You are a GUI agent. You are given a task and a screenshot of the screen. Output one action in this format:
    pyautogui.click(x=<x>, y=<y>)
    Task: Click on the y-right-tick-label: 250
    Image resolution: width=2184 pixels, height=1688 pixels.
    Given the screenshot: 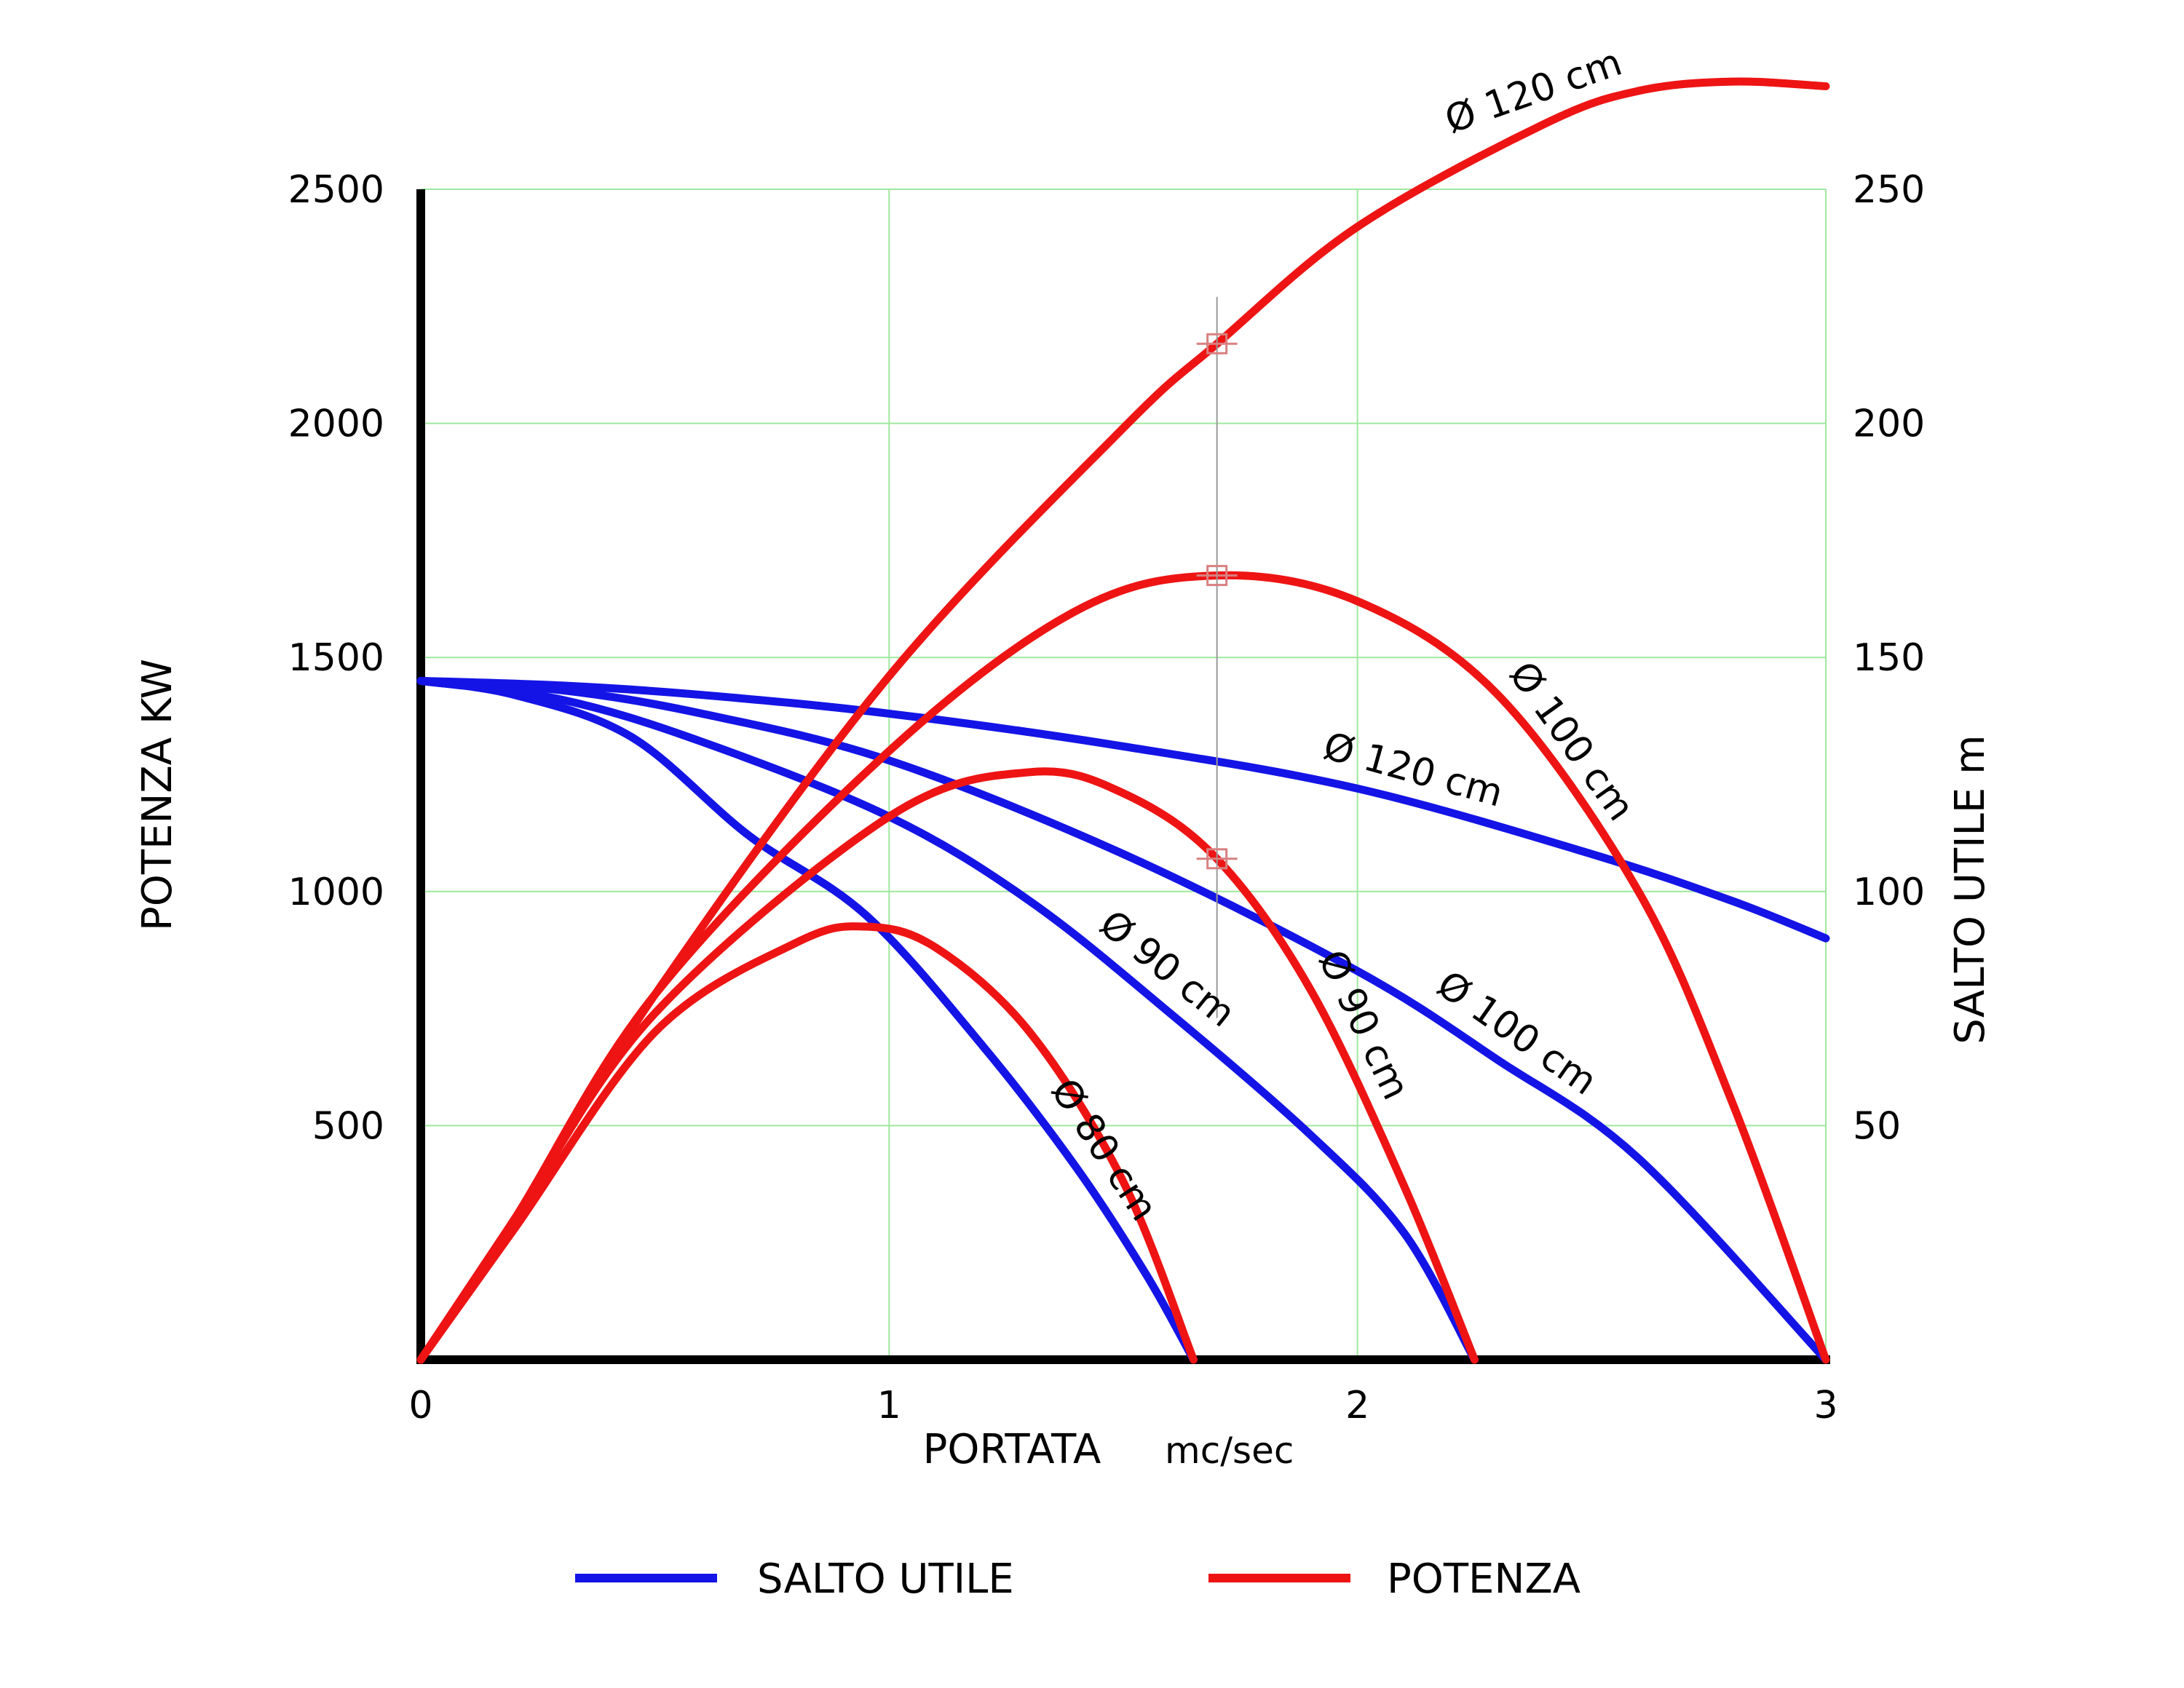 What is the action you would take?
    pyautogui.click(x=1889, y=190)
    